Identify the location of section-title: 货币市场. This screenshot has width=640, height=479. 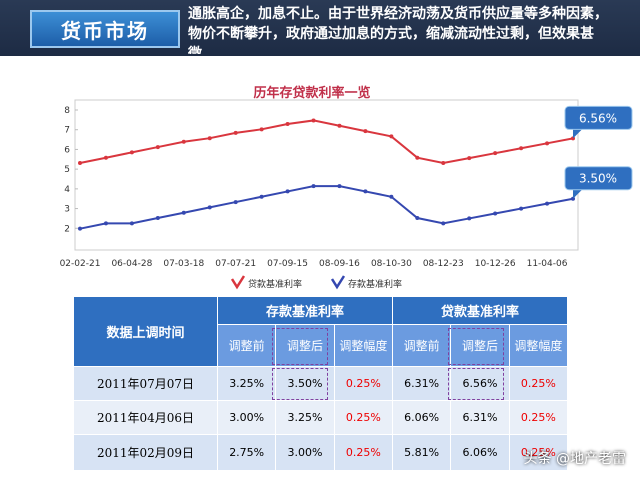
(105, 29).